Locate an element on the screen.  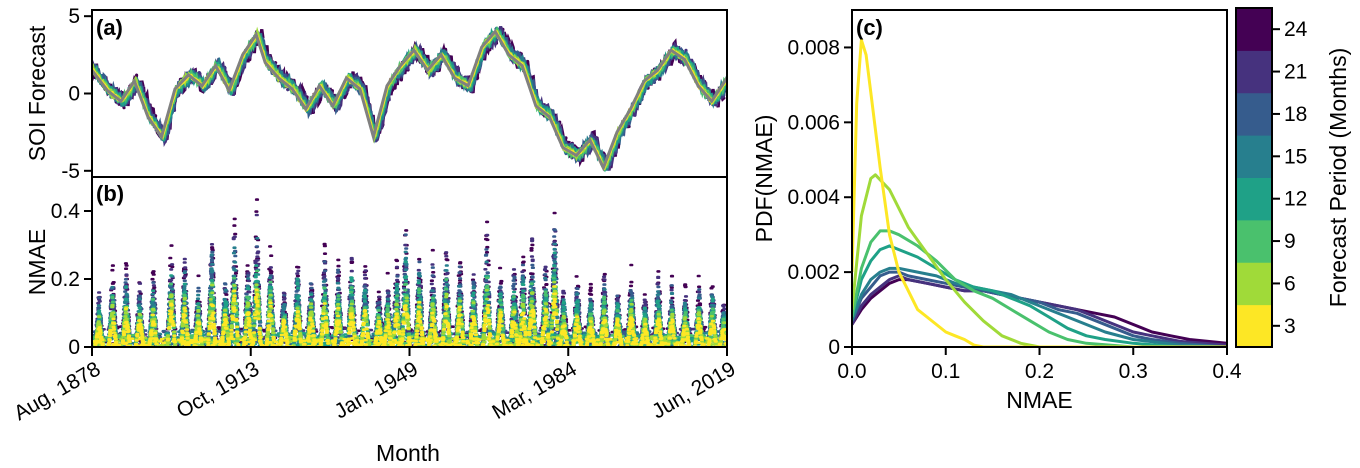
panel-b-x-tick-label: Mar, 1984 is located at coordinates (534, 390).